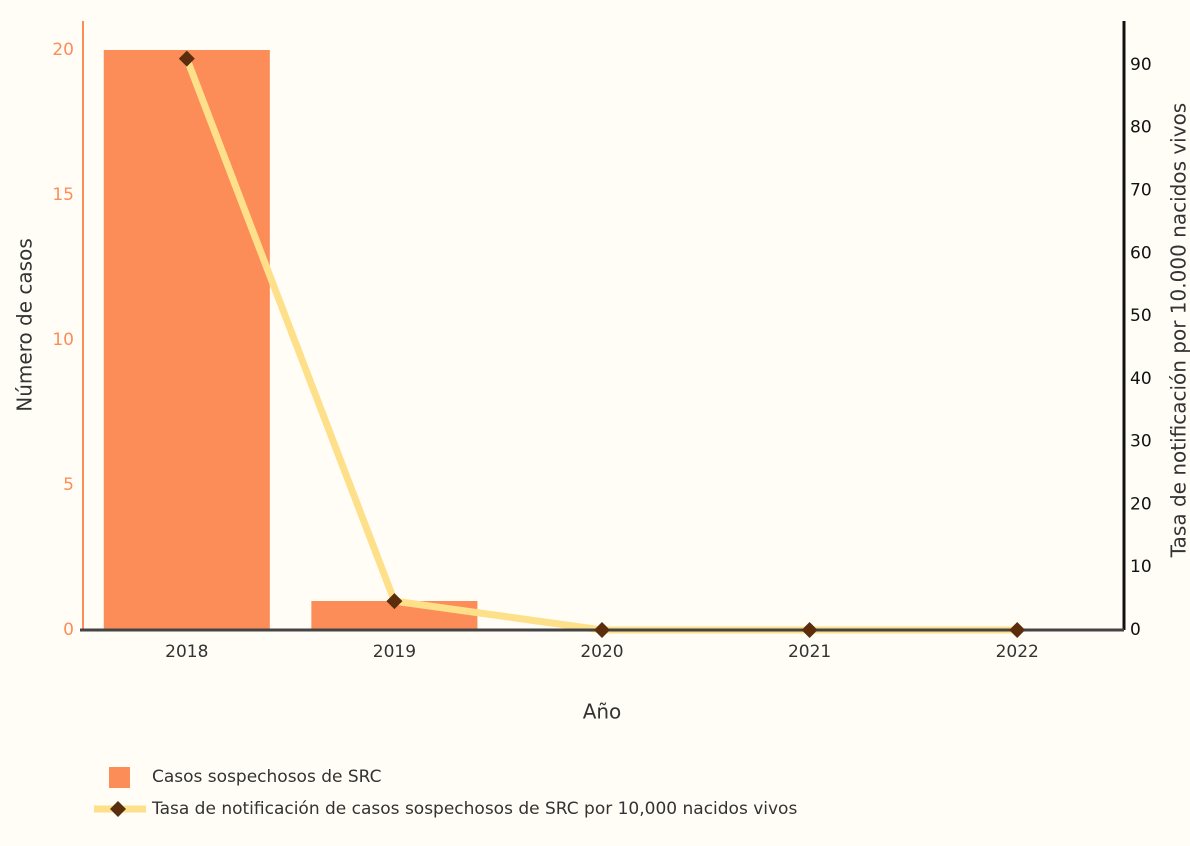 Image resolution: width=1190 pixels, height=846 pixels. I want to click on y2-tick-label: 70, so click(1141, 191).